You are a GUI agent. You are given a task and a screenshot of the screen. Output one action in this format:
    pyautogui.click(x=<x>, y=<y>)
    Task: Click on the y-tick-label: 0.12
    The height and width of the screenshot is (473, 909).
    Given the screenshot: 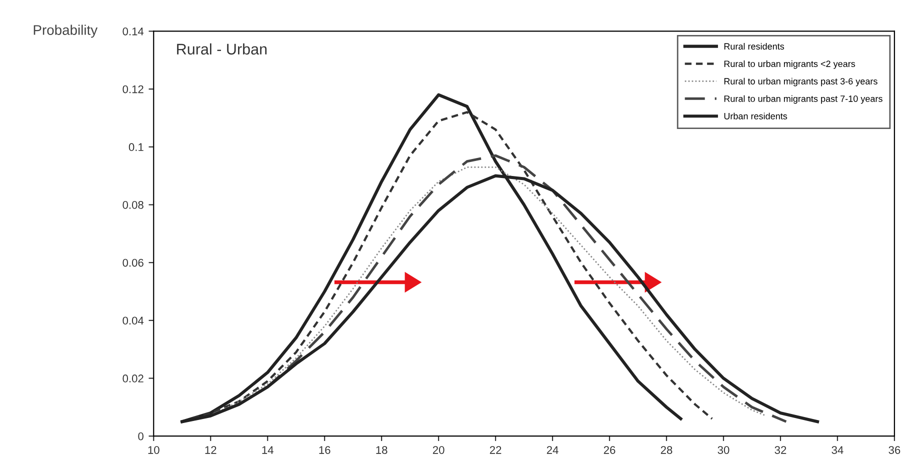 What is the action you would take?
    pyautogui.click(x=133, y=89)
    